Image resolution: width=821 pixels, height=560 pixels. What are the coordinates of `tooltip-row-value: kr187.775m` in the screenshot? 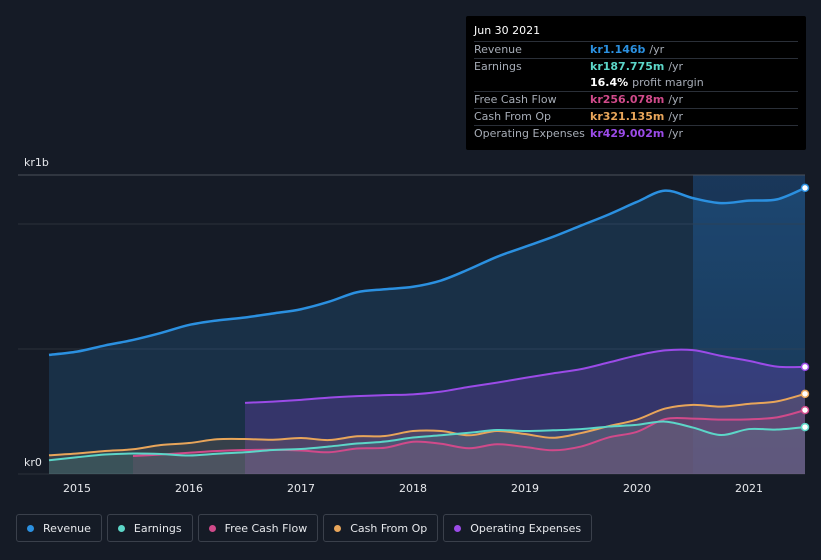 It's located at (627, 66).